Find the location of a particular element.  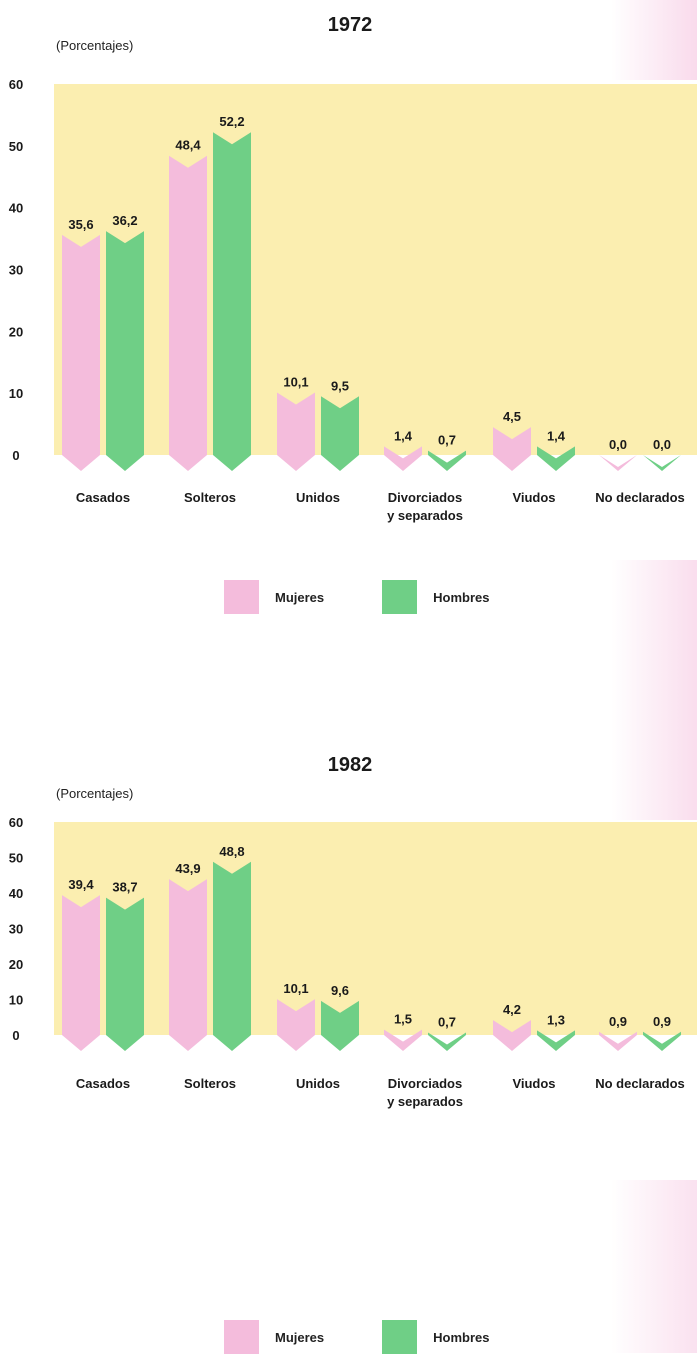

data-label: 43,9 is located at coordinates (187, 868).